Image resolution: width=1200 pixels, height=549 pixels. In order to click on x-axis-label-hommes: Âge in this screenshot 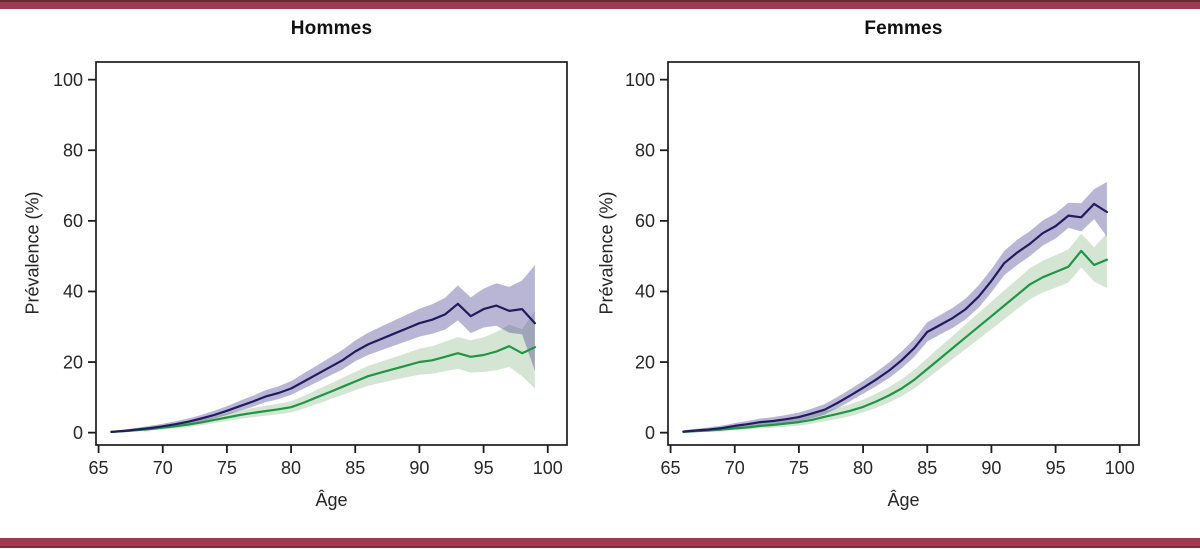, I will do `click(331, 500)`.